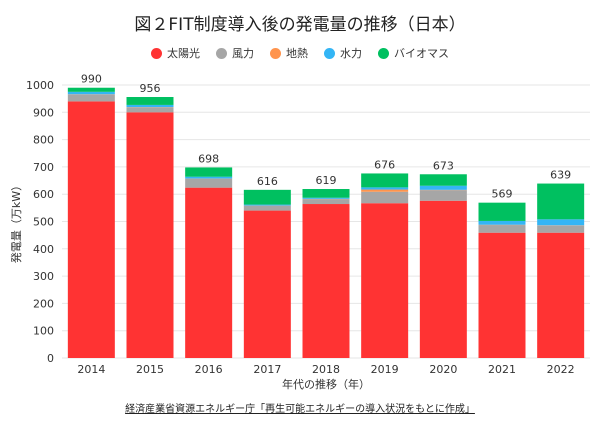 The height and width of the screenshot is (424, 600). I want to click on legend-item: 風力, so click(235, 53).